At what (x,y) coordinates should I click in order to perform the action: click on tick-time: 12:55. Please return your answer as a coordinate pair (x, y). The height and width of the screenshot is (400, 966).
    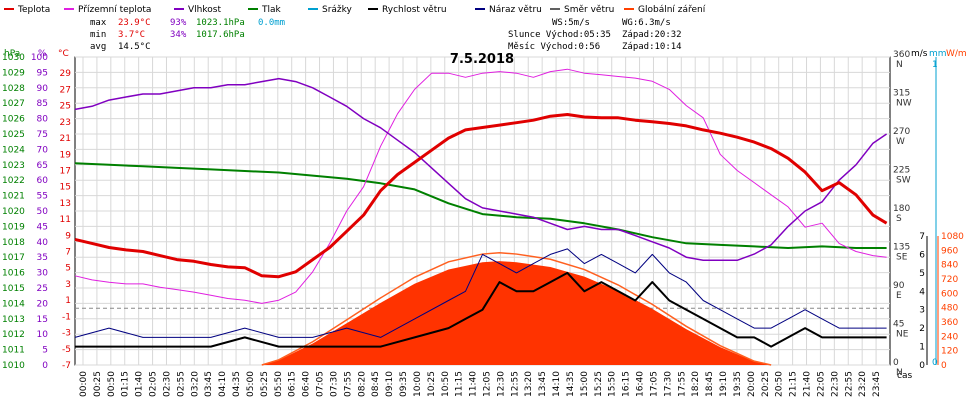
    Looking at the image, I should click on (515, 384).